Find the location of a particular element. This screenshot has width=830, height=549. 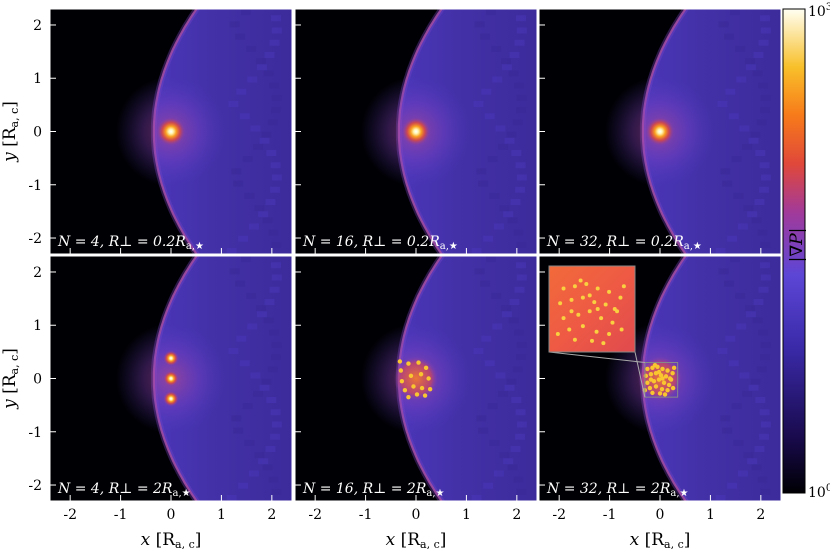

y-tick-label: -1 is located at coordinates (35, 433).